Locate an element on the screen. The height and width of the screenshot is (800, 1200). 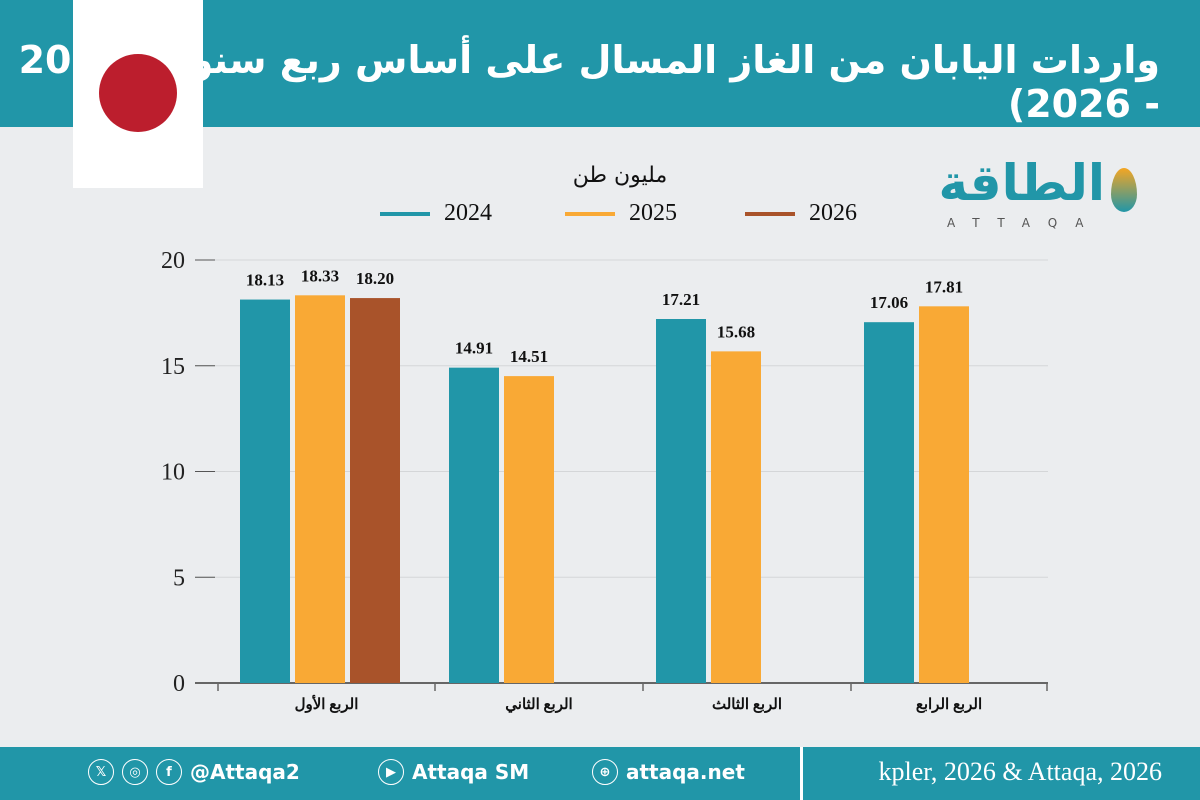
logo-arabic: الطاقة is located at coordinates (1021, 183).